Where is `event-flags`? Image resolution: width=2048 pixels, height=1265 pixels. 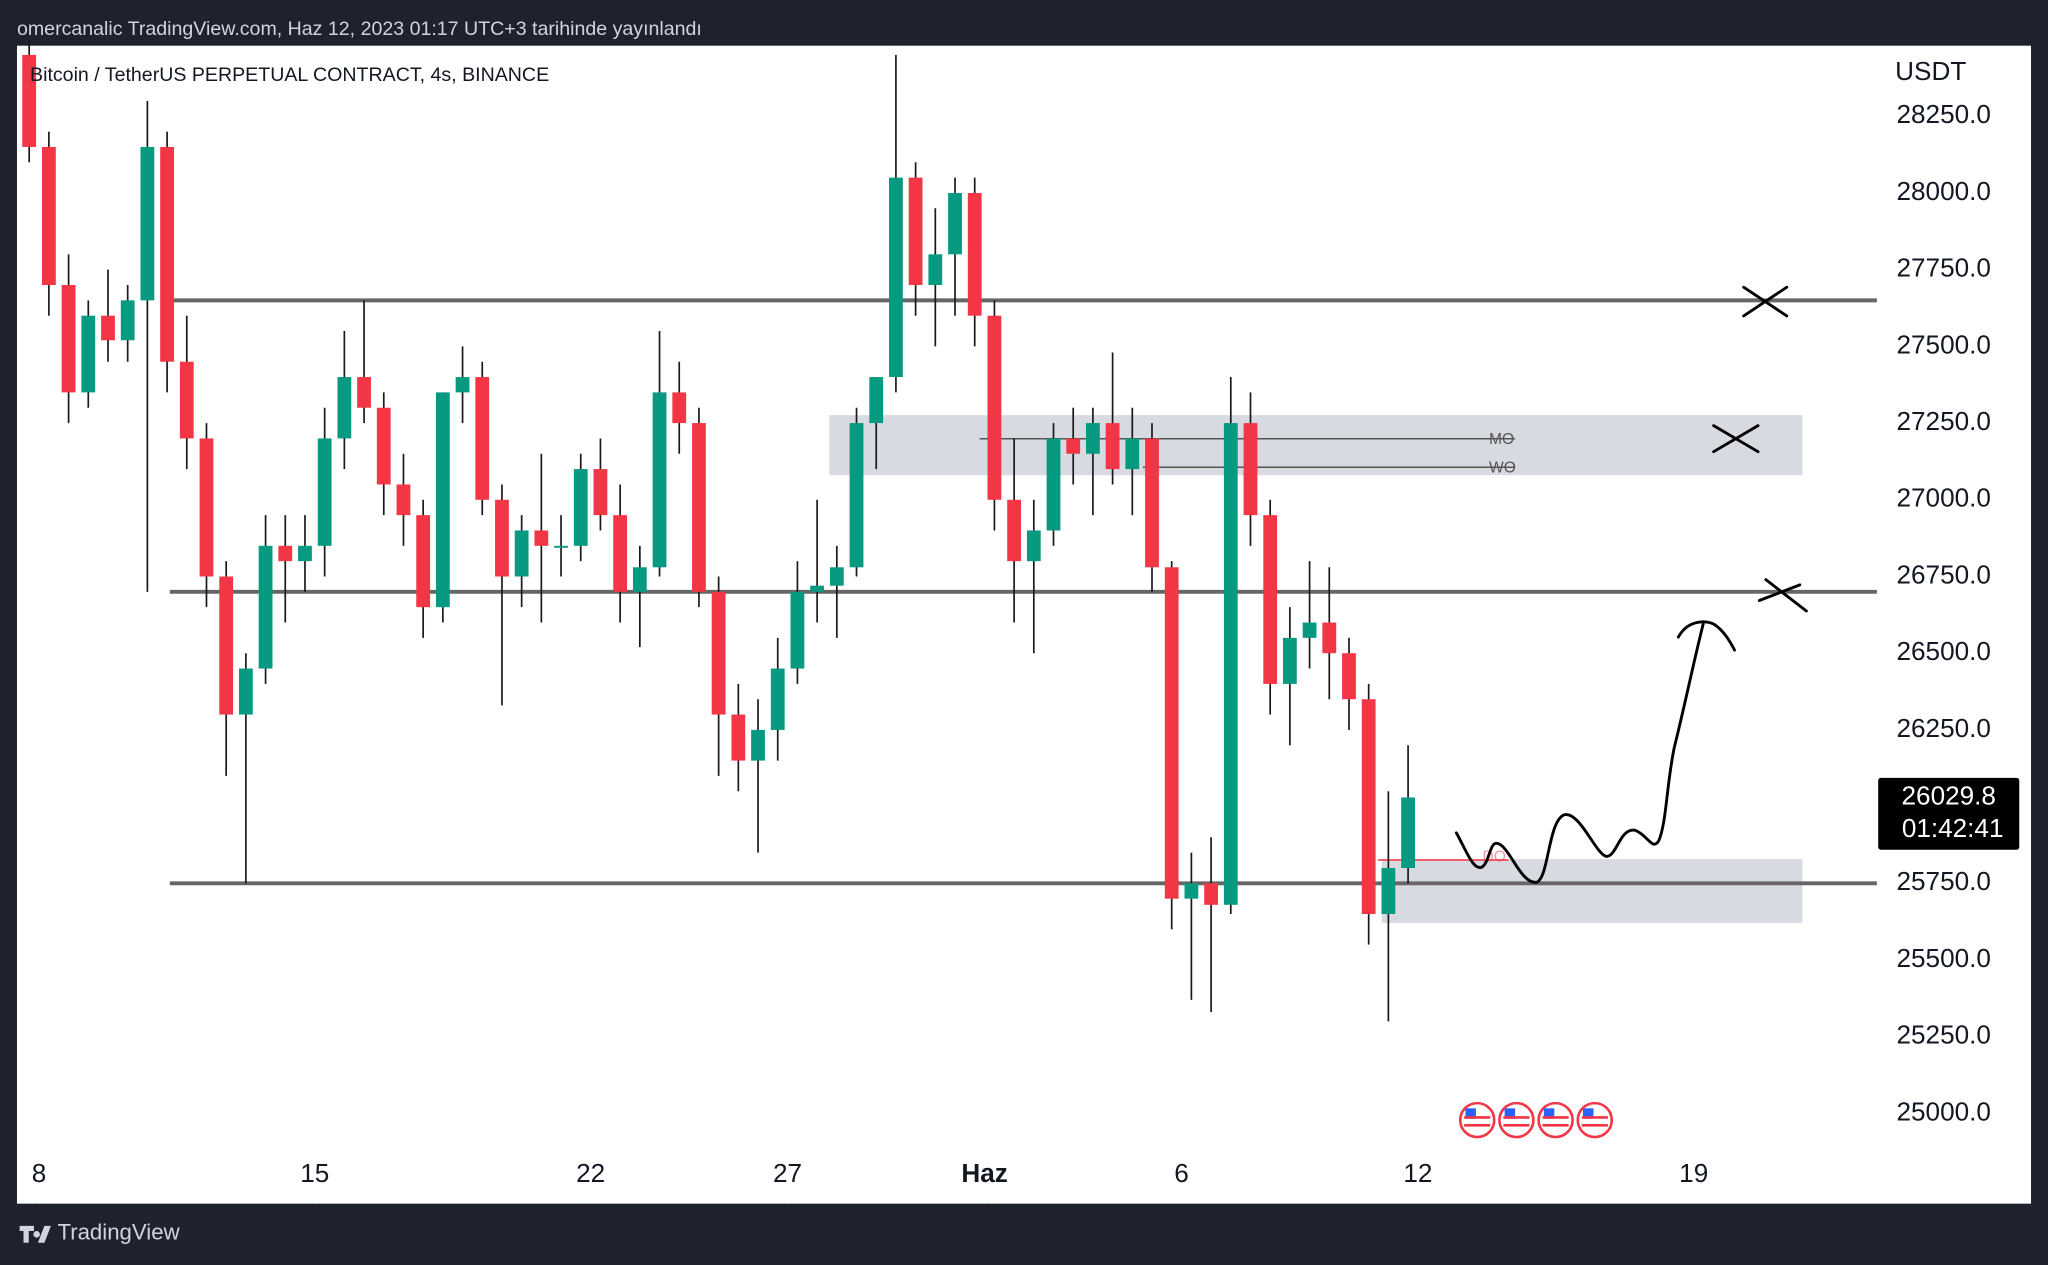 event-flags is located at coordinates (1536, 1120).